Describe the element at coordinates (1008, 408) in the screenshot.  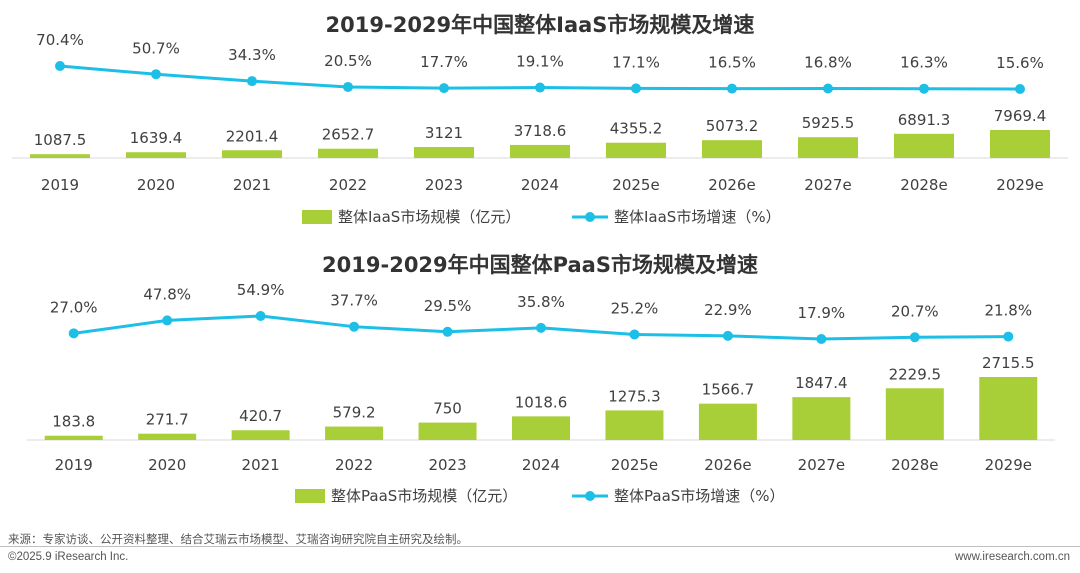
I see `bar-2-2029e` at that location.